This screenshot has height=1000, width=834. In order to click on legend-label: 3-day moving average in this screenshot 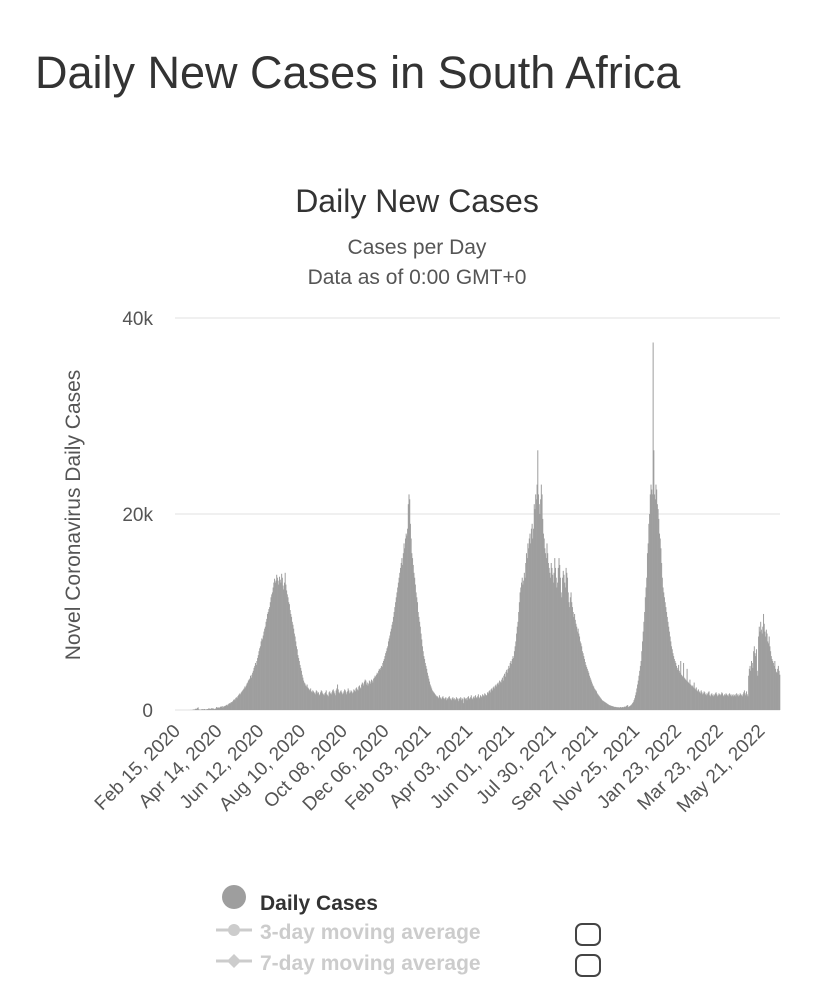, I will do `click(370, 932)`.